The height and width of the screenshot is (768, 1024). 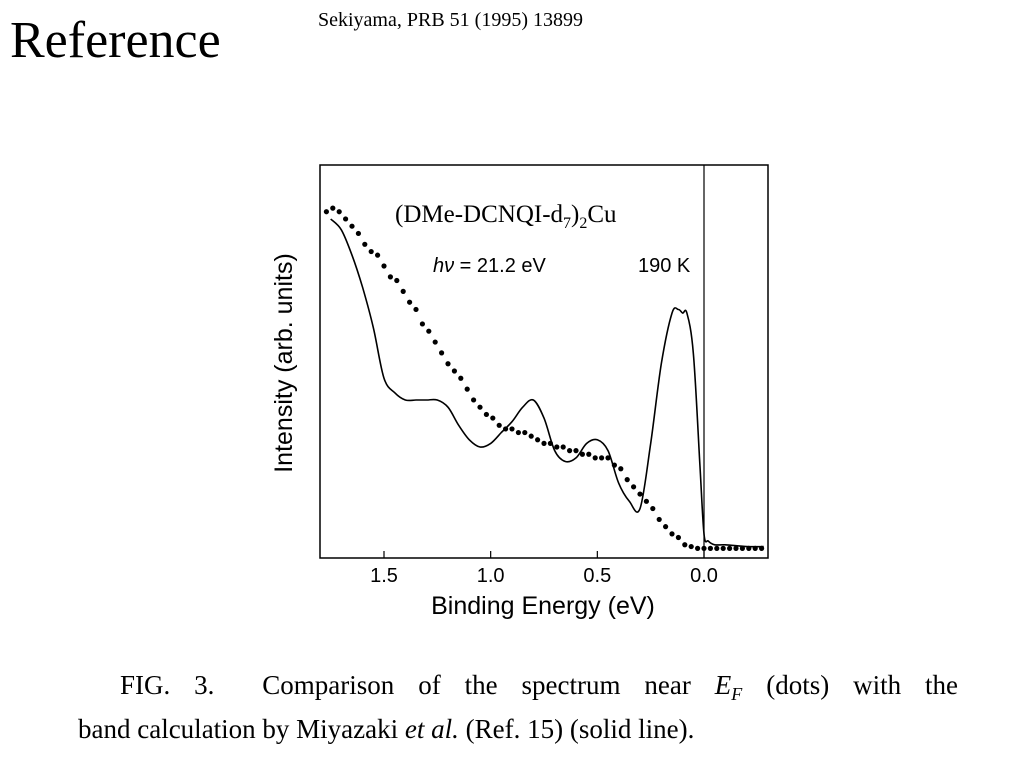 What do you see at coordinates (544, 569) in the screenshot?
I see `x-ticks: 1.5 1.0 0.5 0.0` at bounding box center [544, 569].